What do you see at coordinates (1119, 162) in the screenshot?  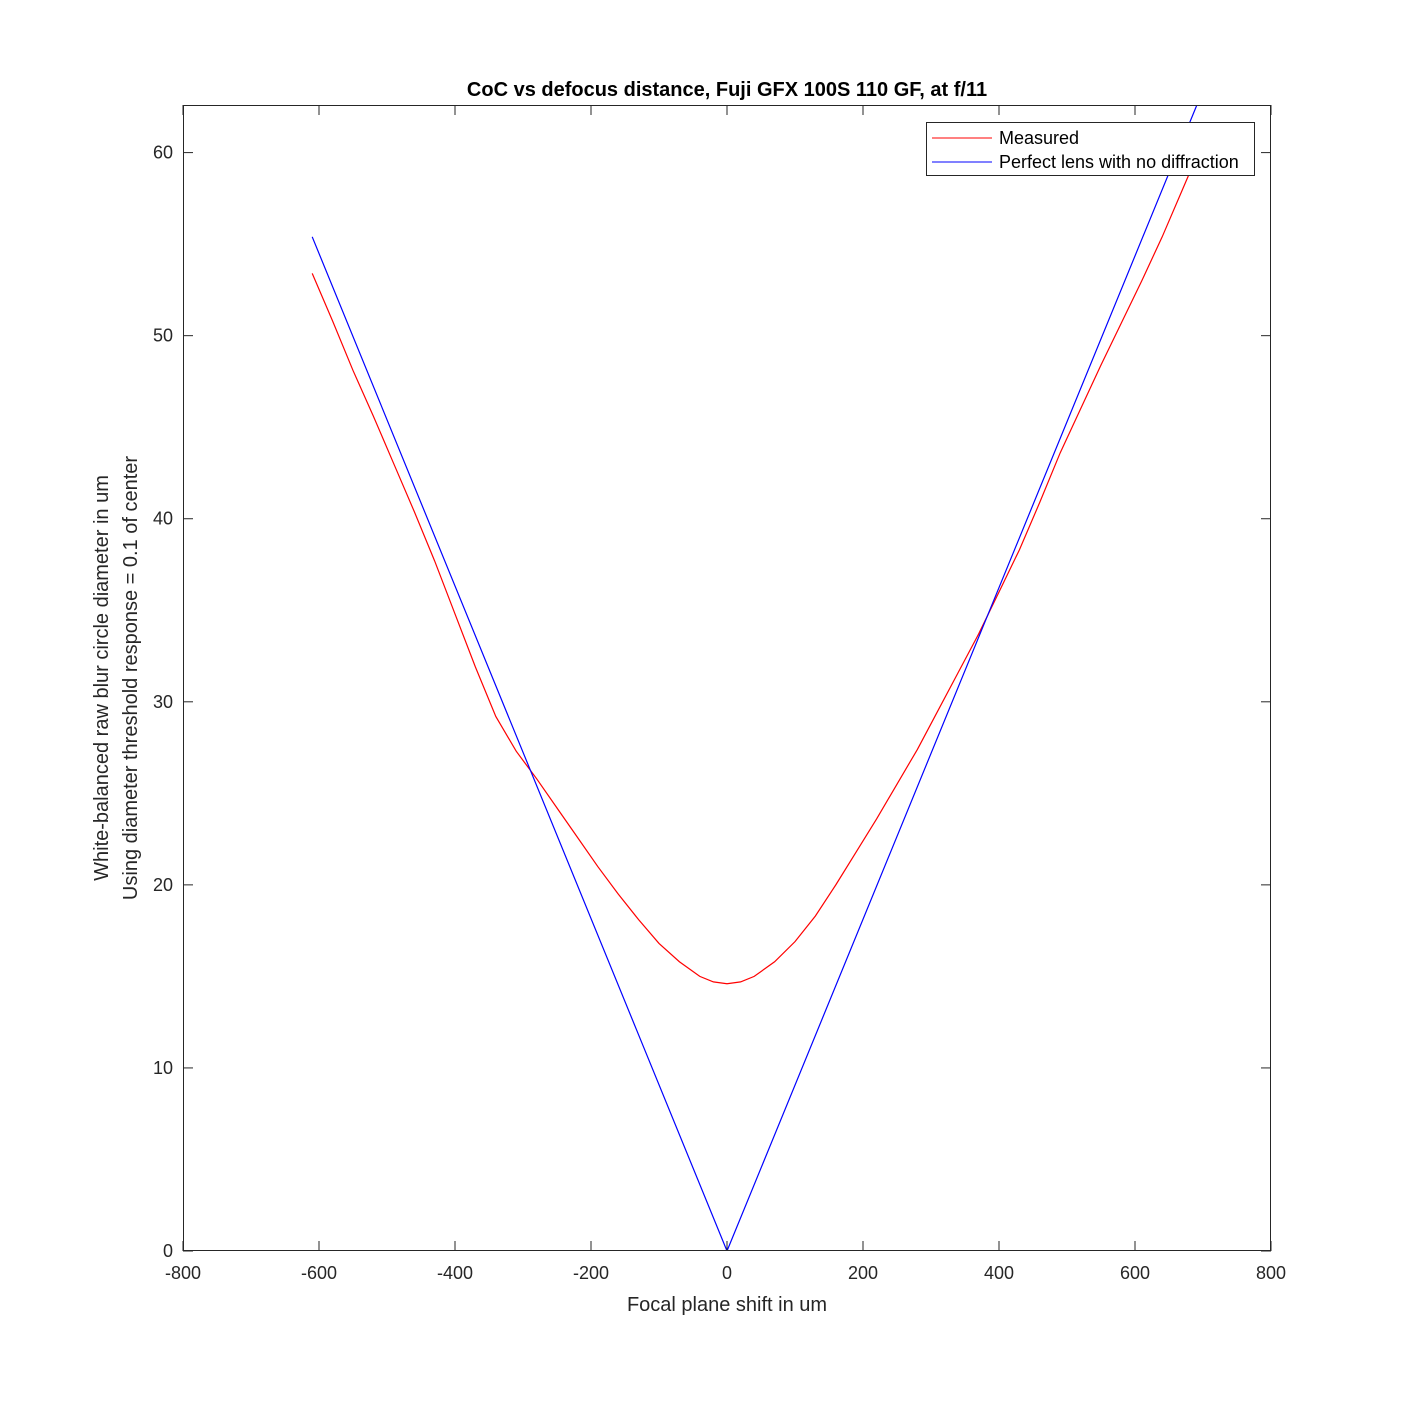 I see `legend-label-perfect-lens: Perfect lens with no diffraction` at bounding box center [1119, 162].